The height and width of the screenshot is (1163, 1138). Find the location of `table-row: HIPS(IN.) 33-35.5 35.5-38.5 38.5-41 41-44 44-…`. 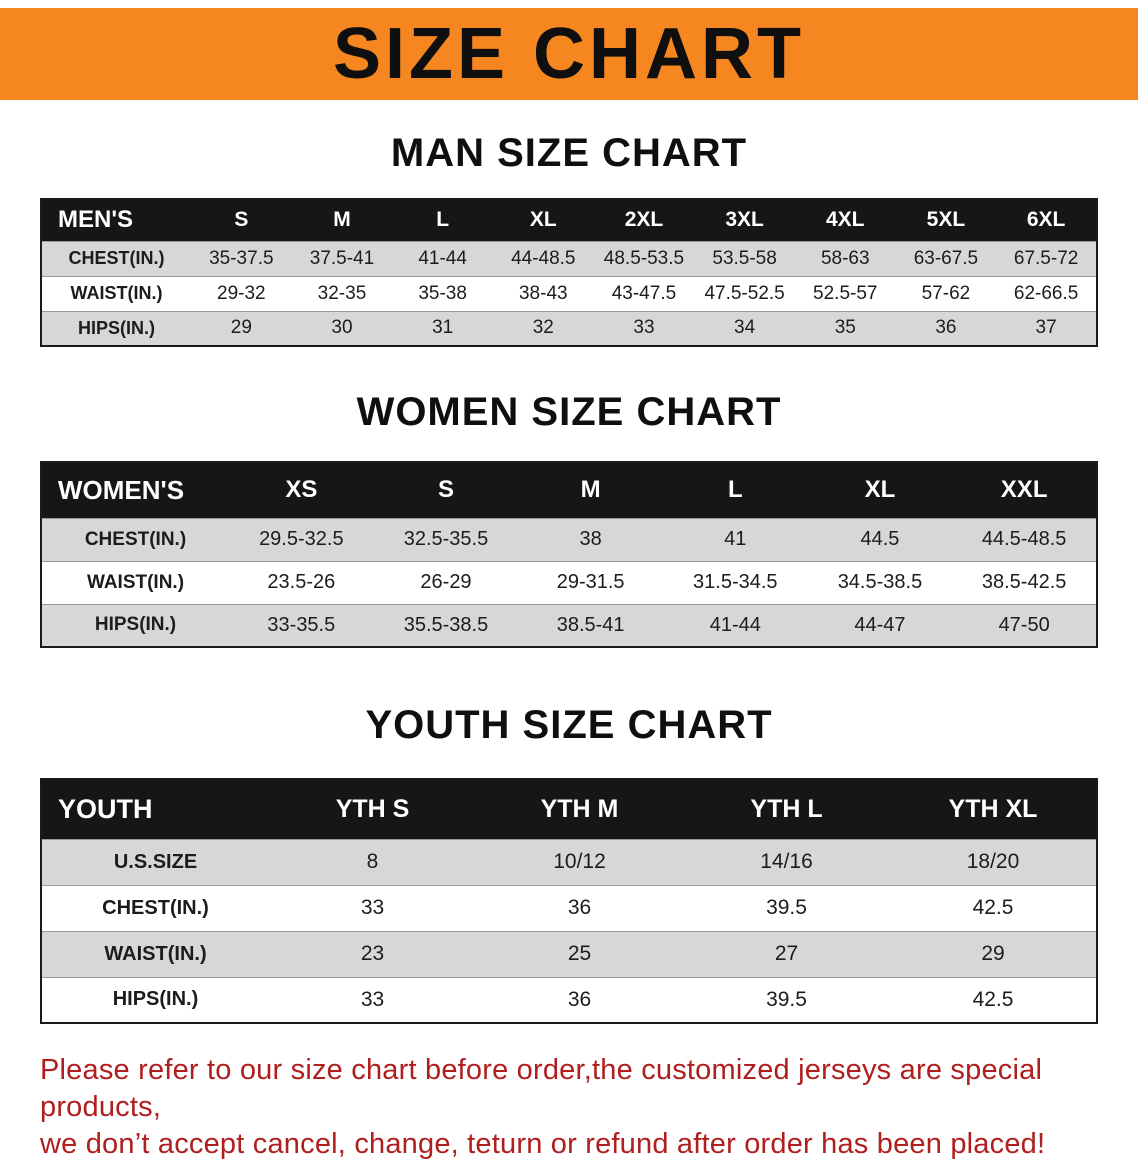

table-row: HIPS(IN.) 33-35.5 35.5-38.5 38.5-41 41-44 44-… is located at coordinates (569, 625).